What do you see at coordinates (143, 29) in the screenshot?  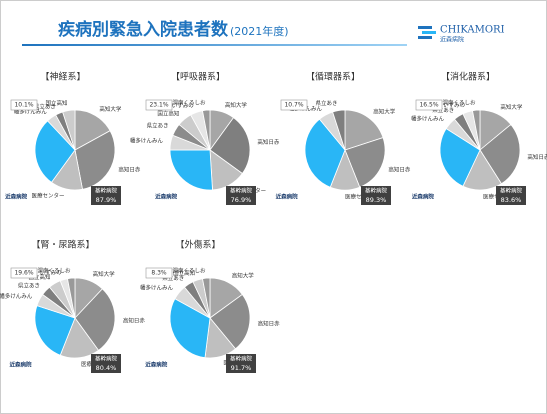 I see `title: 疾病別緊急入院患者数` at bounding box center [143, 29].